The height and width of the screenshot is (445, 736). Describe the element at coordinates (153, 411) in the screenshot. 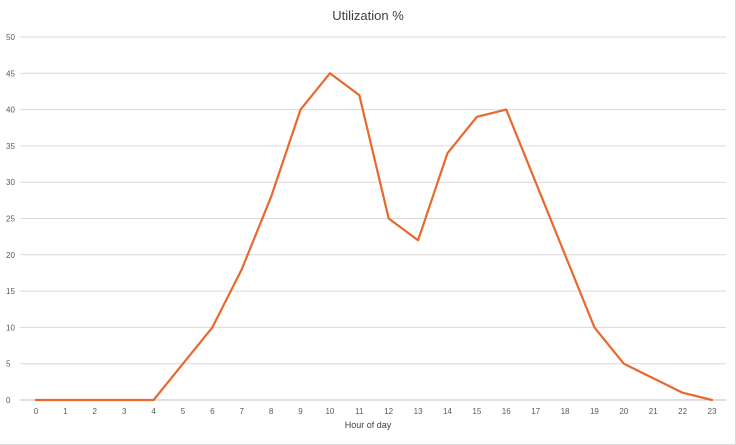

I see `x-tick-label: 4` at that location.